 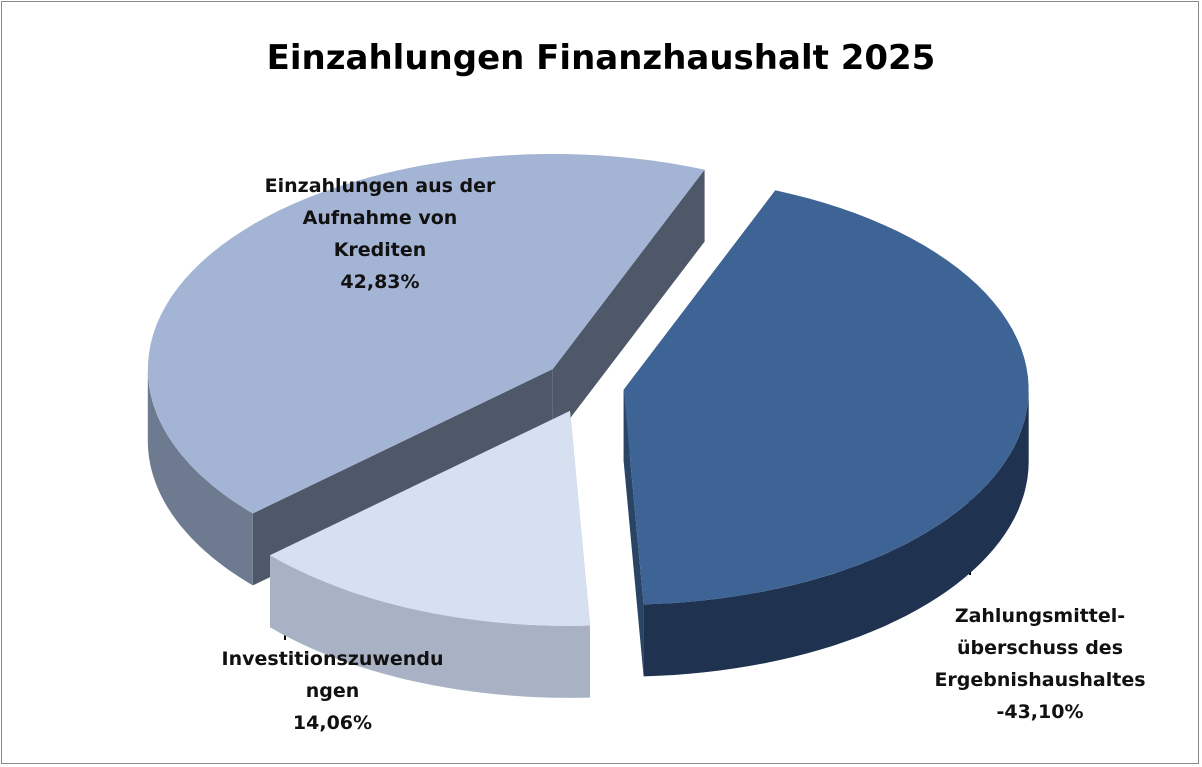 What do you see at coordinates (601, 58) in the screenshot?
I see `chart-title: Einzahlungen Finanzhaushalt 2025` at bounding box center [601, 58].